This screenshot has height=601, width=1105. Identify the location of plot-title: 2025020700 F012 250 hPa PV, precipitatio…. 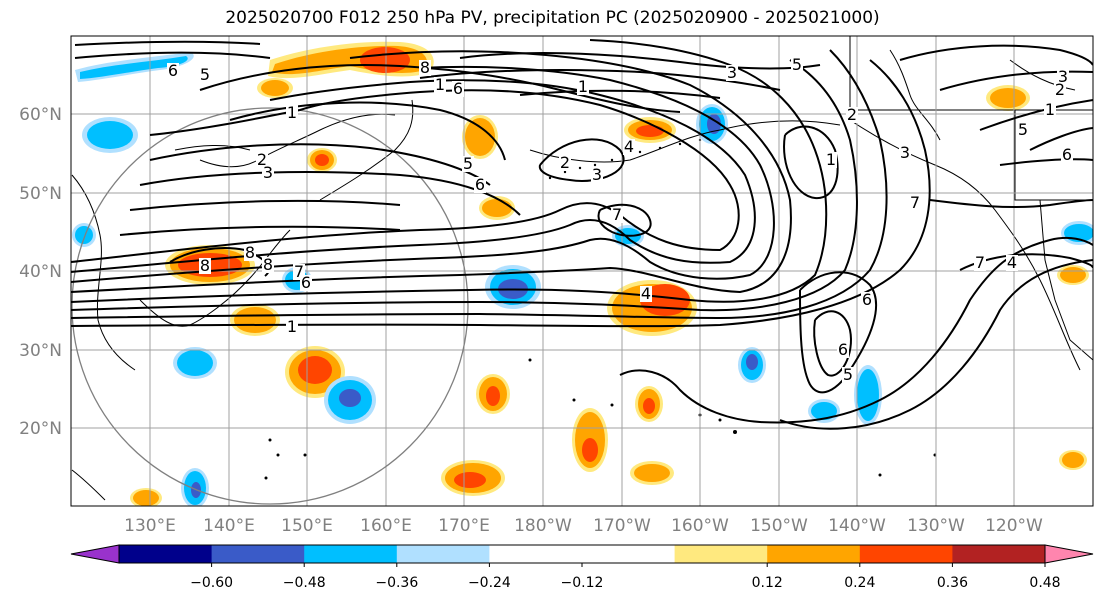
(552, 18).